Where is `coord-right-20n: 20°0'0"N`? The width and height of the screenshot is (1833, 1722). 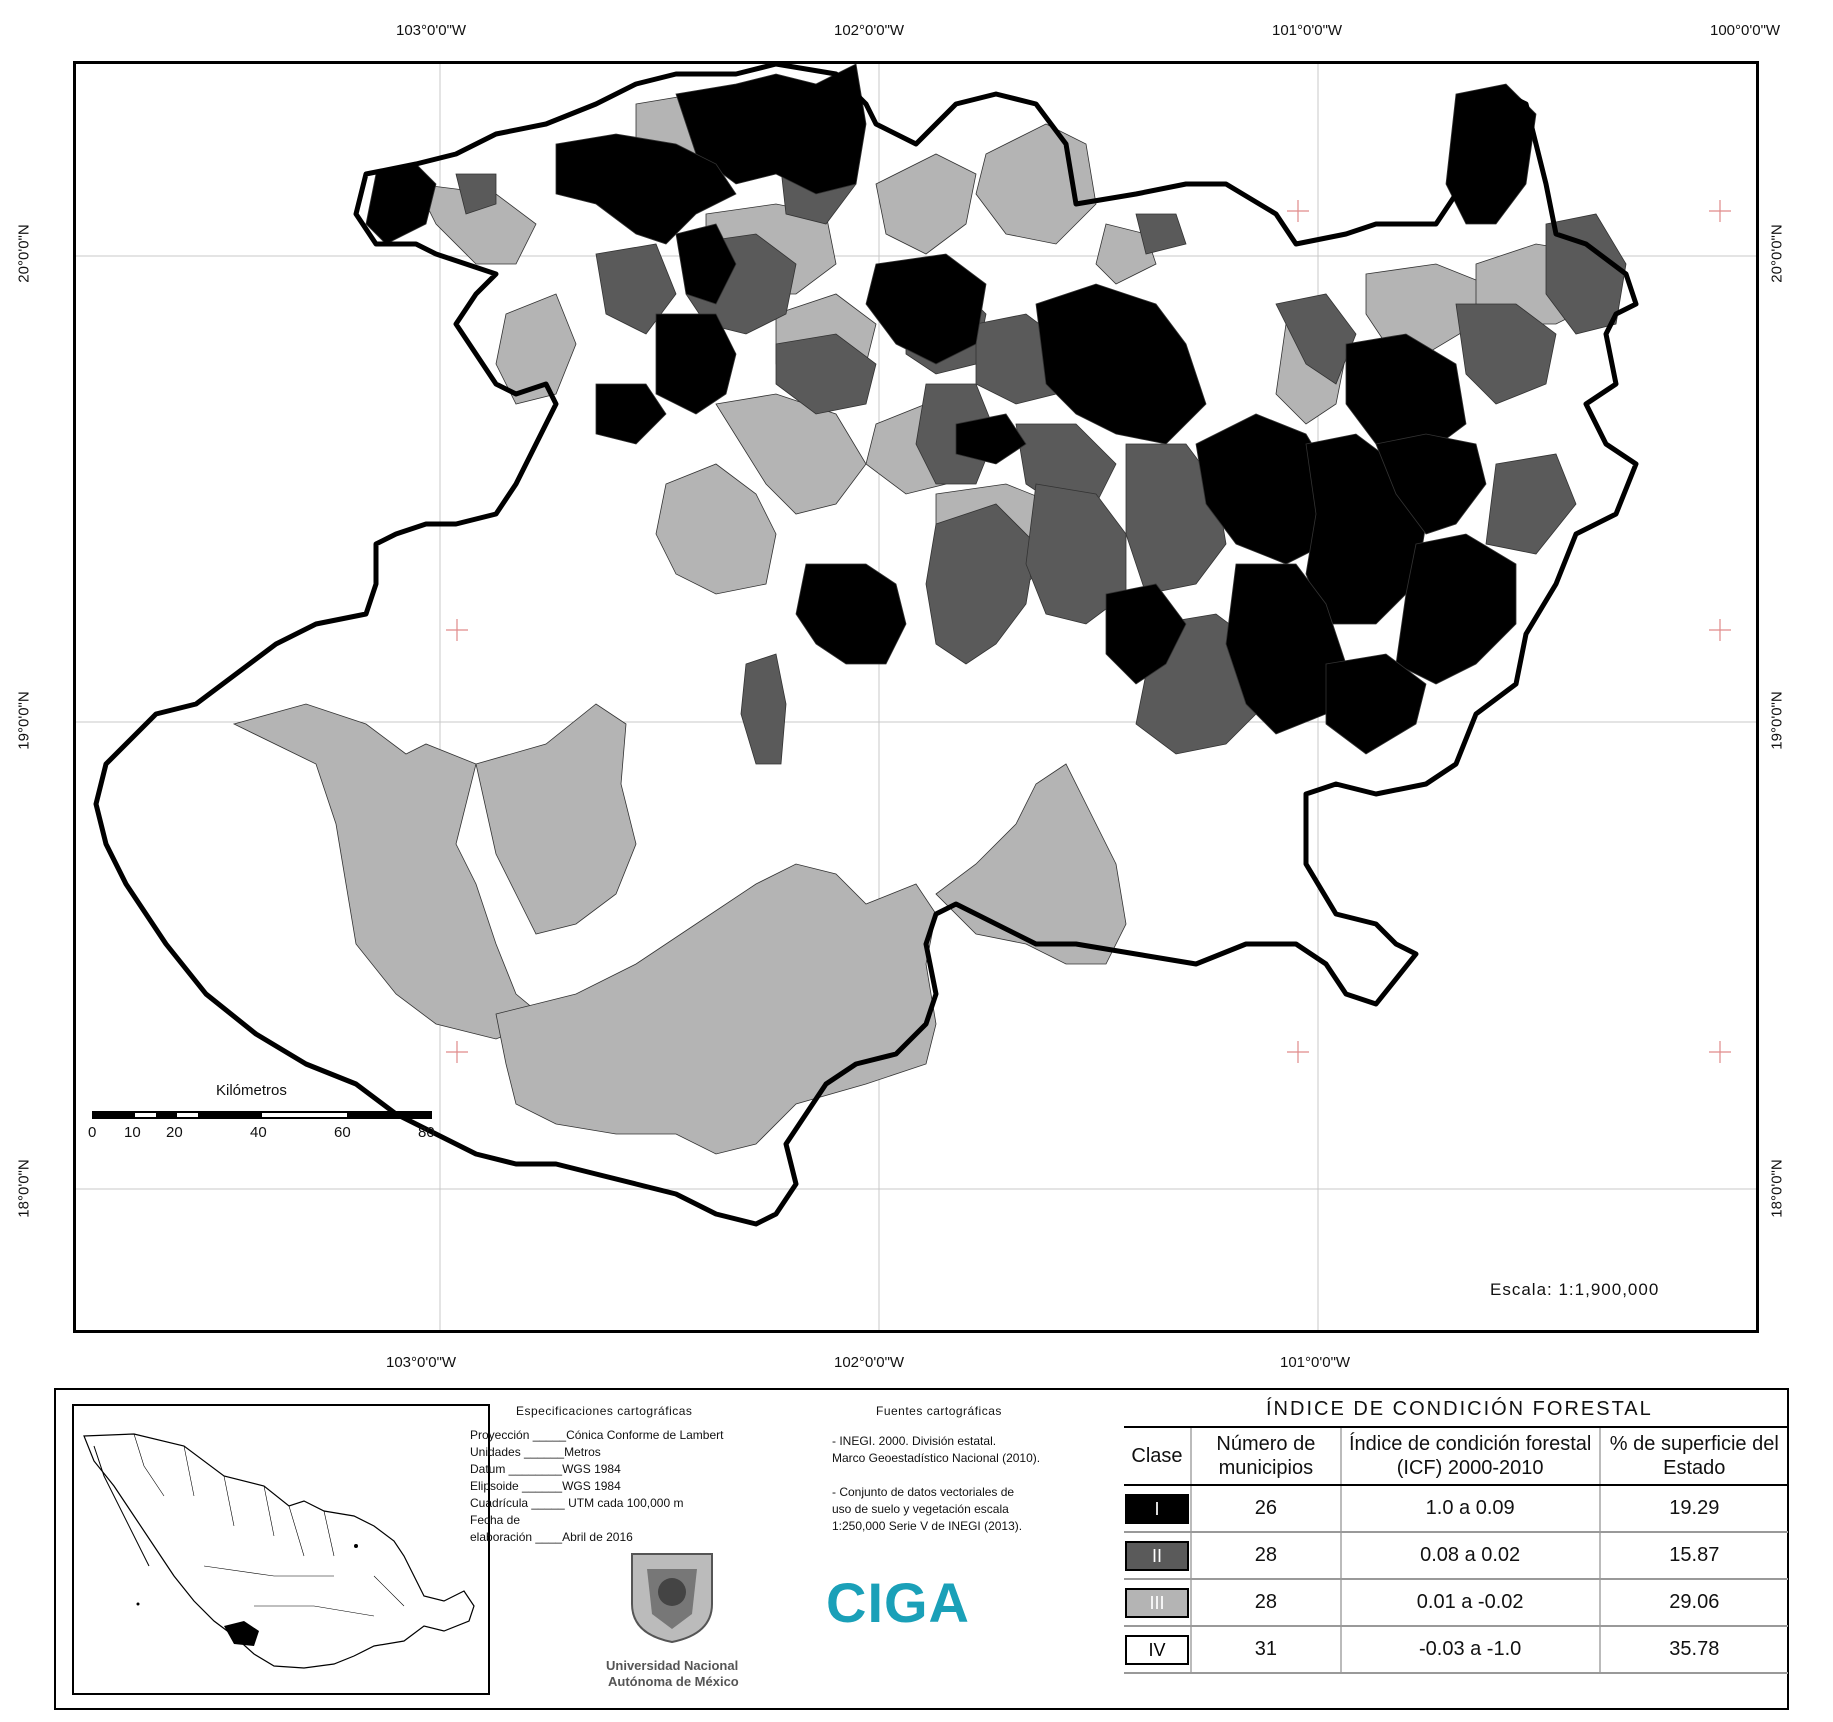 coord-right-20n: 20°0'0"N is located at coordinates (1777, 253).